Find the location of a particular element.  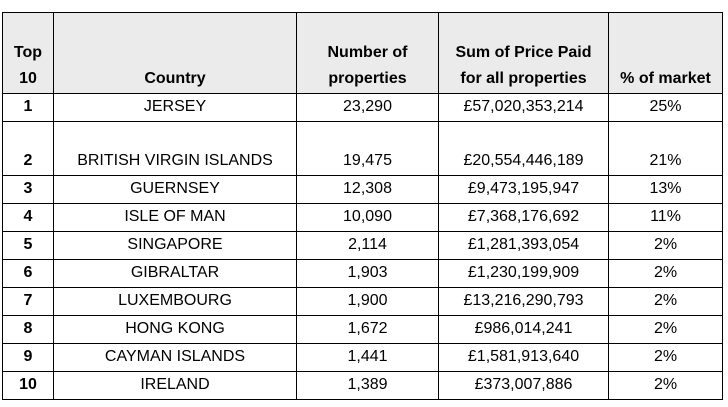

cell-country: SINGAPORE is located at coordinates (175, 245).